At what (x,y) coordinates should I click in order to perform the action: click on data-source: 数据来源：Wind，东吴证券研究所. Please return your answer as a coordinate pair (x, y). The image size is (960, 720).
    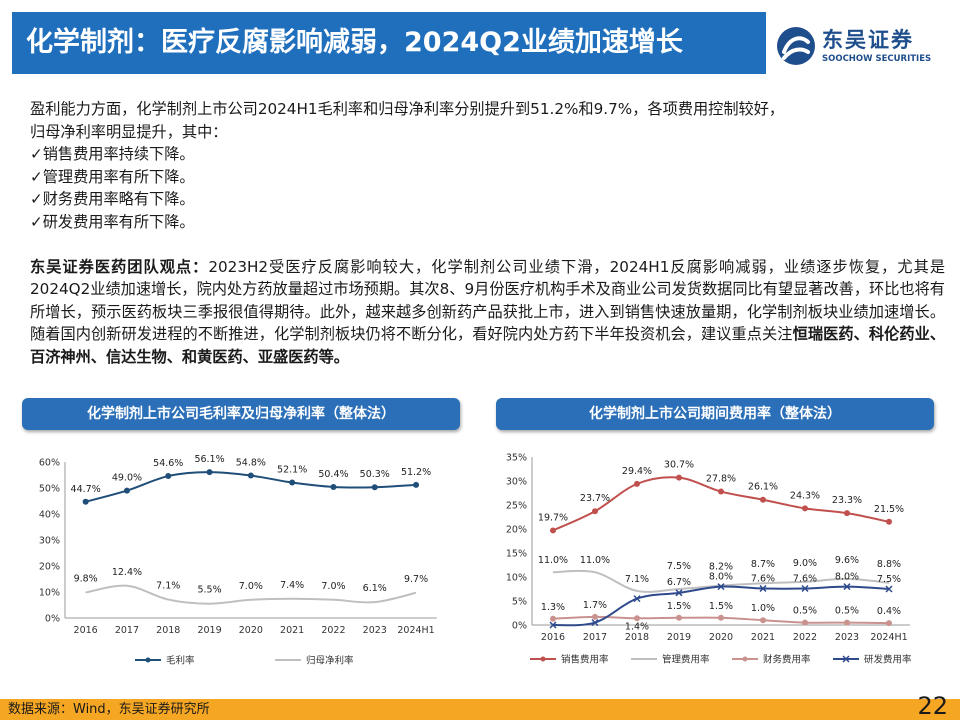
    Looking at the image, I should click on (109, 709).